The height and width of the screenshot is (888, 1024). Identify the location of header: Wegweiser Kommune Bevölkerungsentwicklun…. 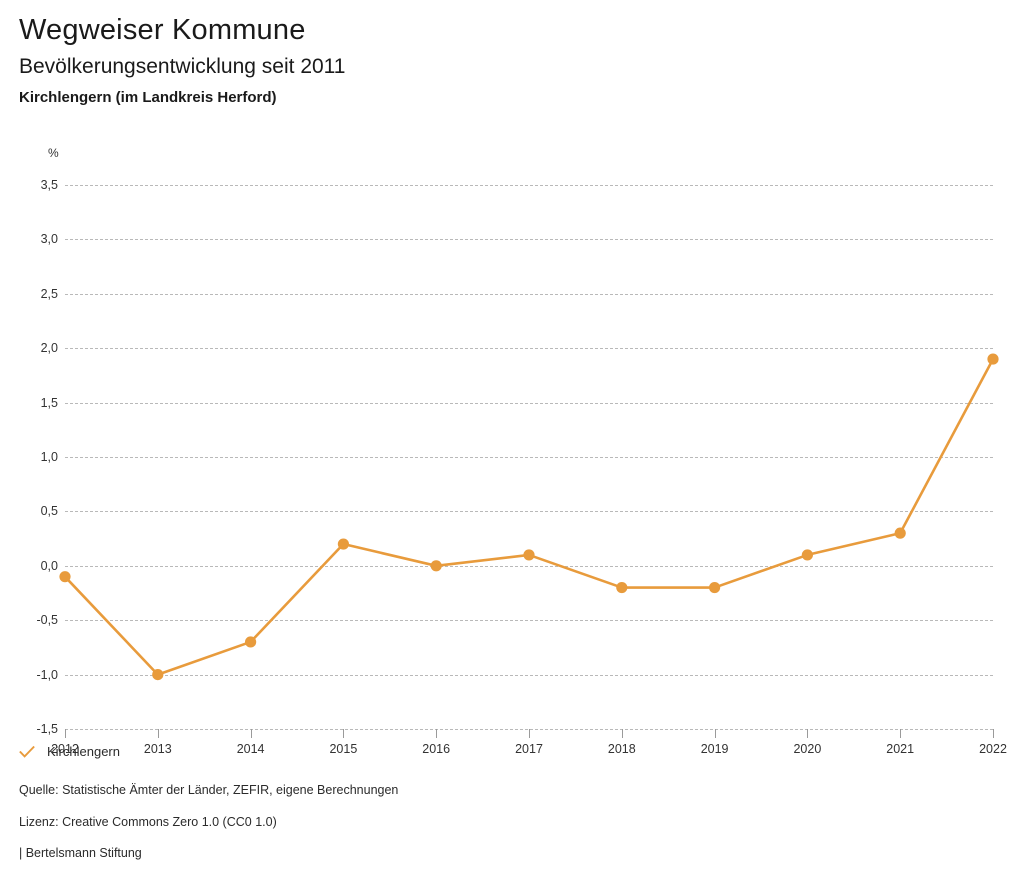
(509, 60).